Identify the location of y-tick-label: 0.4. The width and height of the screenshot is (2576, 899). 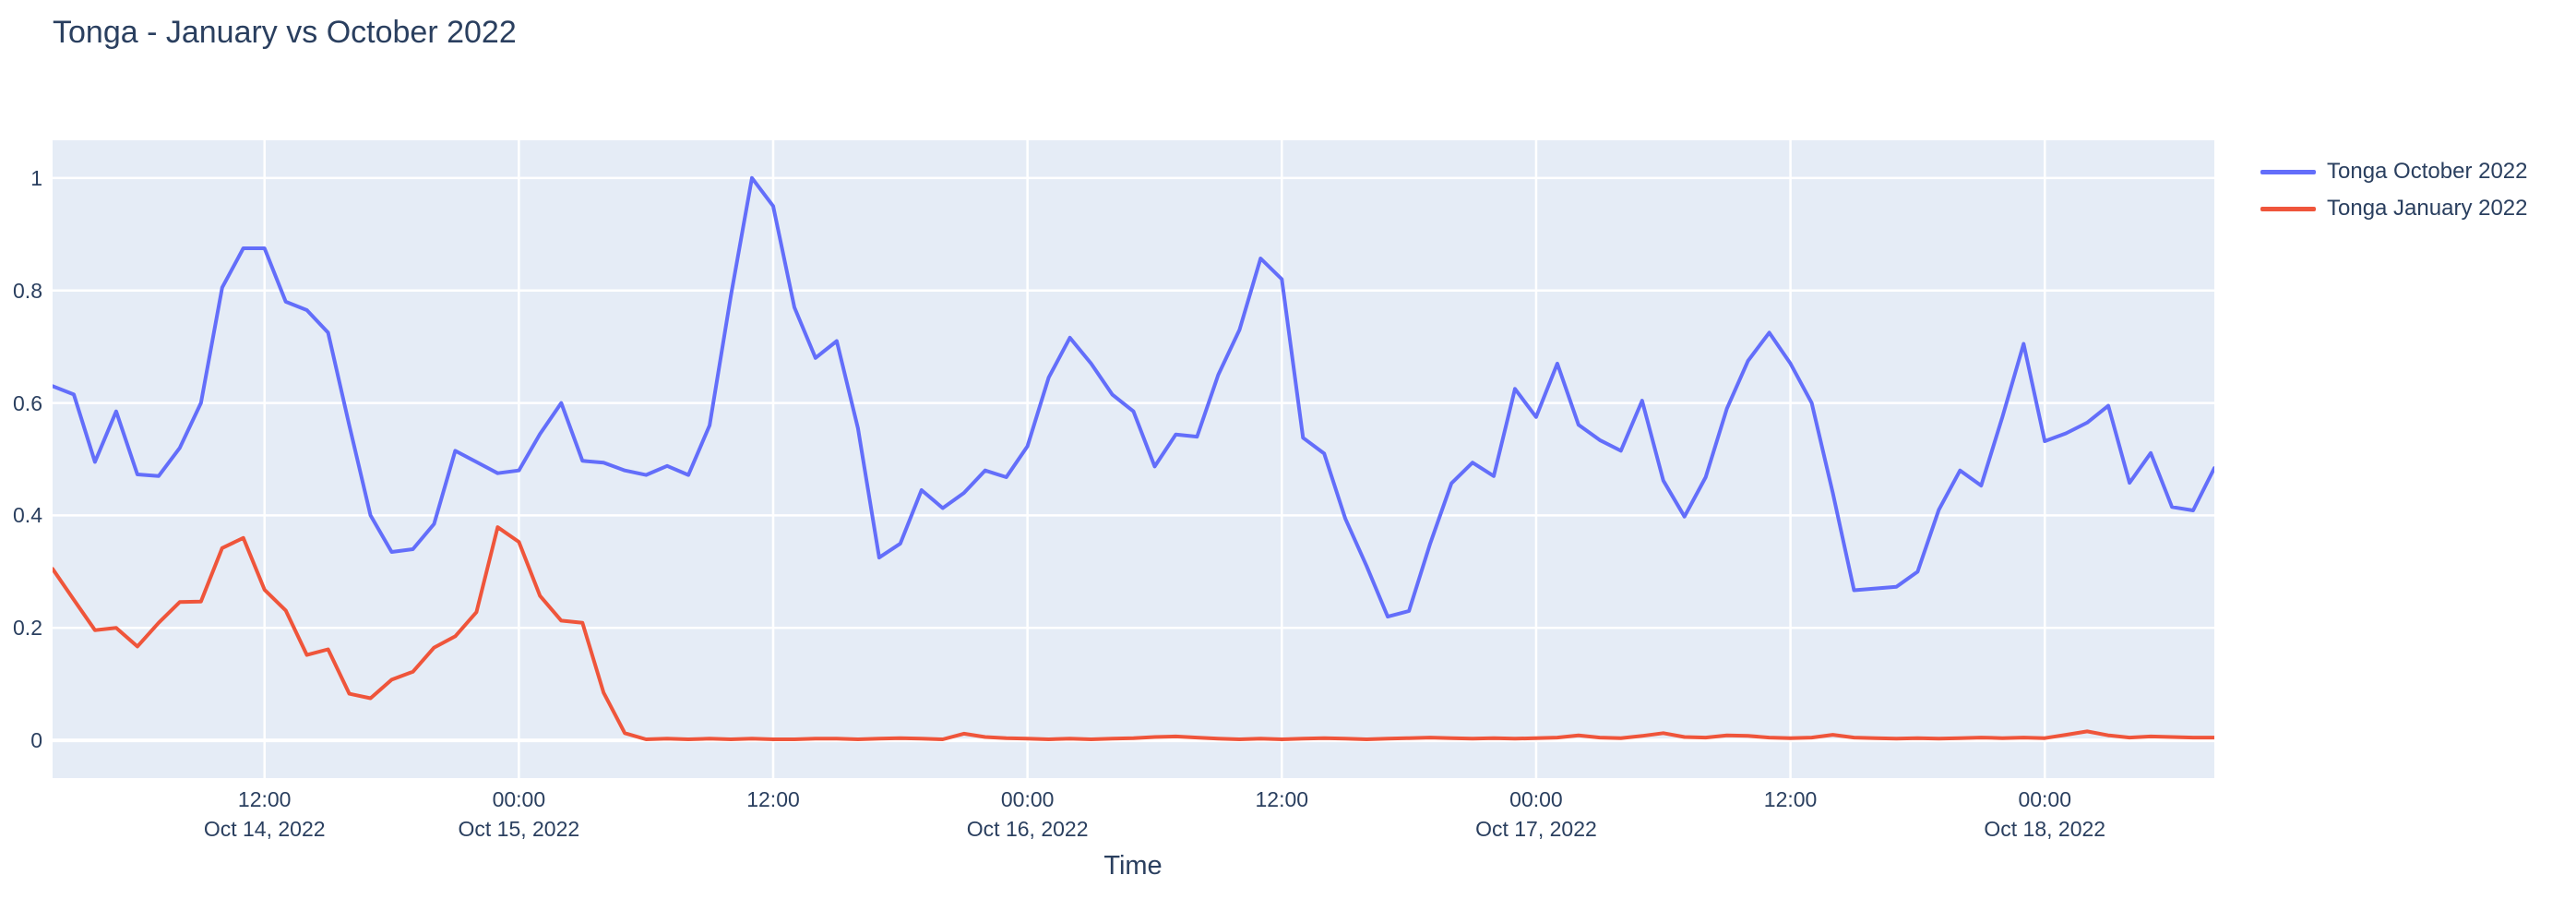
(28, 516).